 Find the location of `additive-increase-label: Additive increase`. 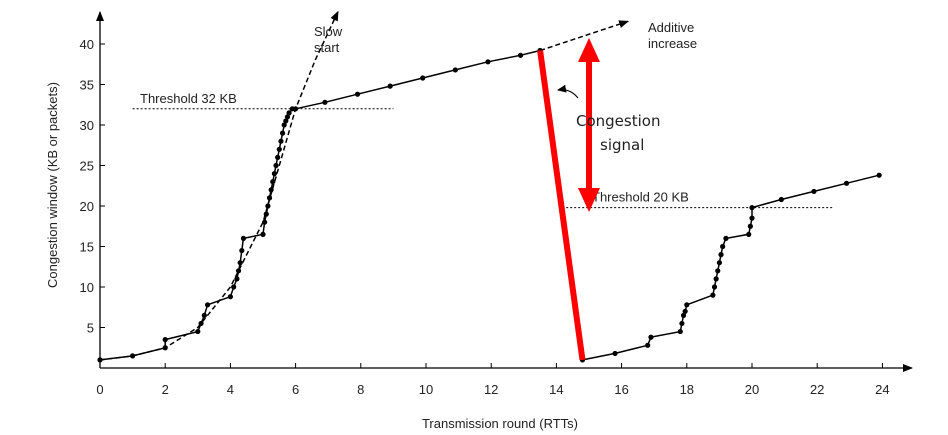

additive-increase-label: Additive increase is located at coordinates (673, 35).